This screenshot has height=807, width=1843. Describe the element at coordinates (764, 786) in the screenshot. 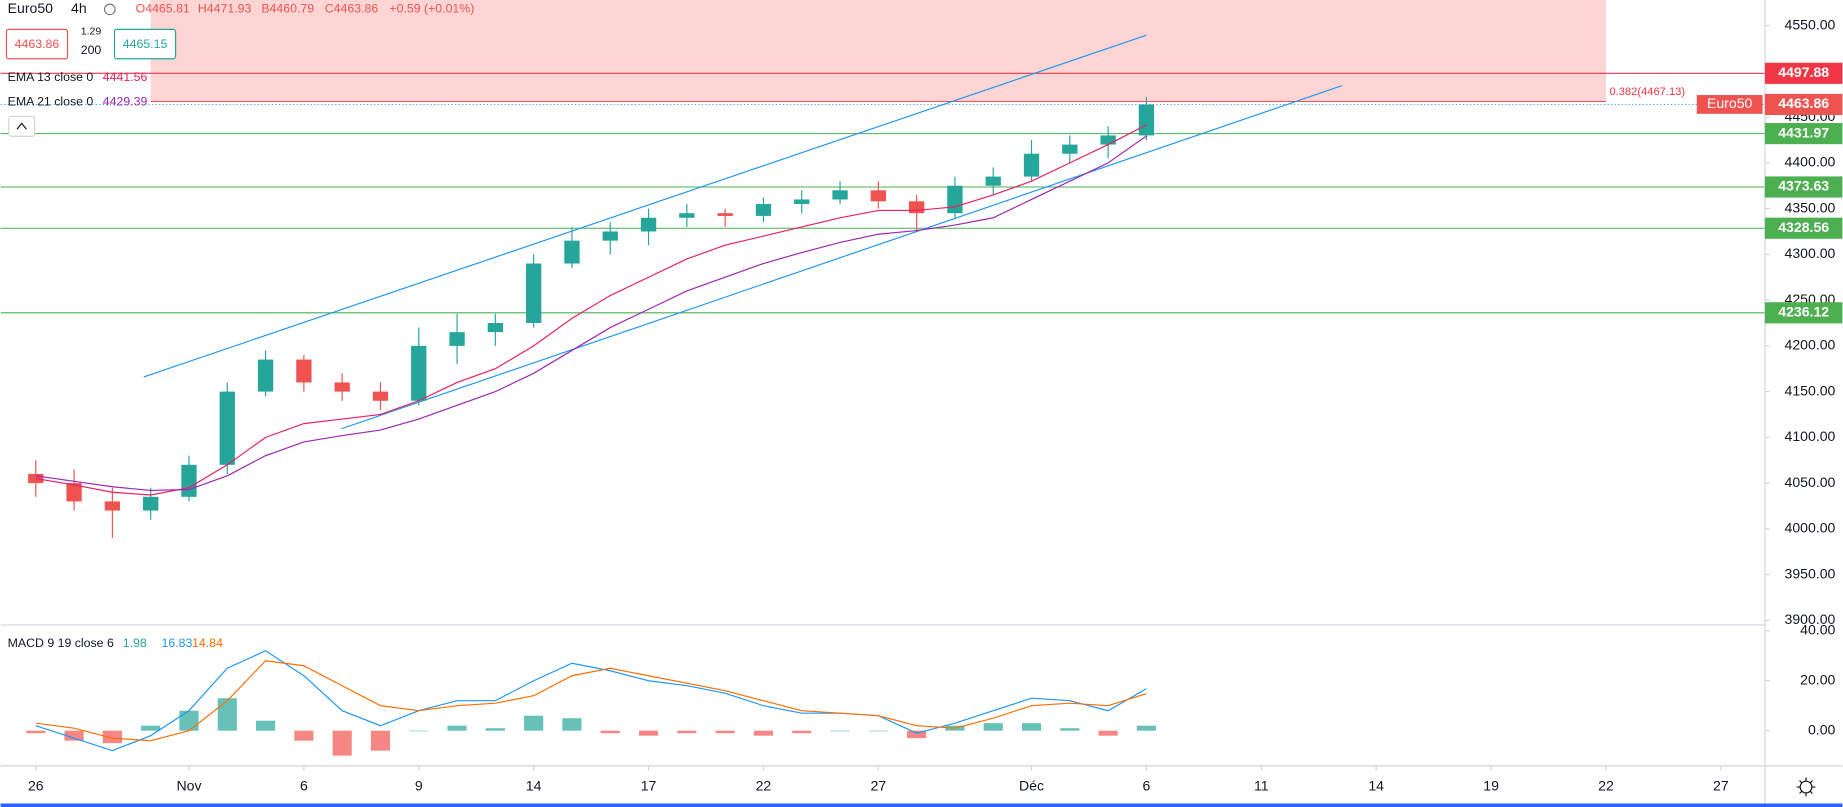

I see `x-tick-label: 22` at that location.